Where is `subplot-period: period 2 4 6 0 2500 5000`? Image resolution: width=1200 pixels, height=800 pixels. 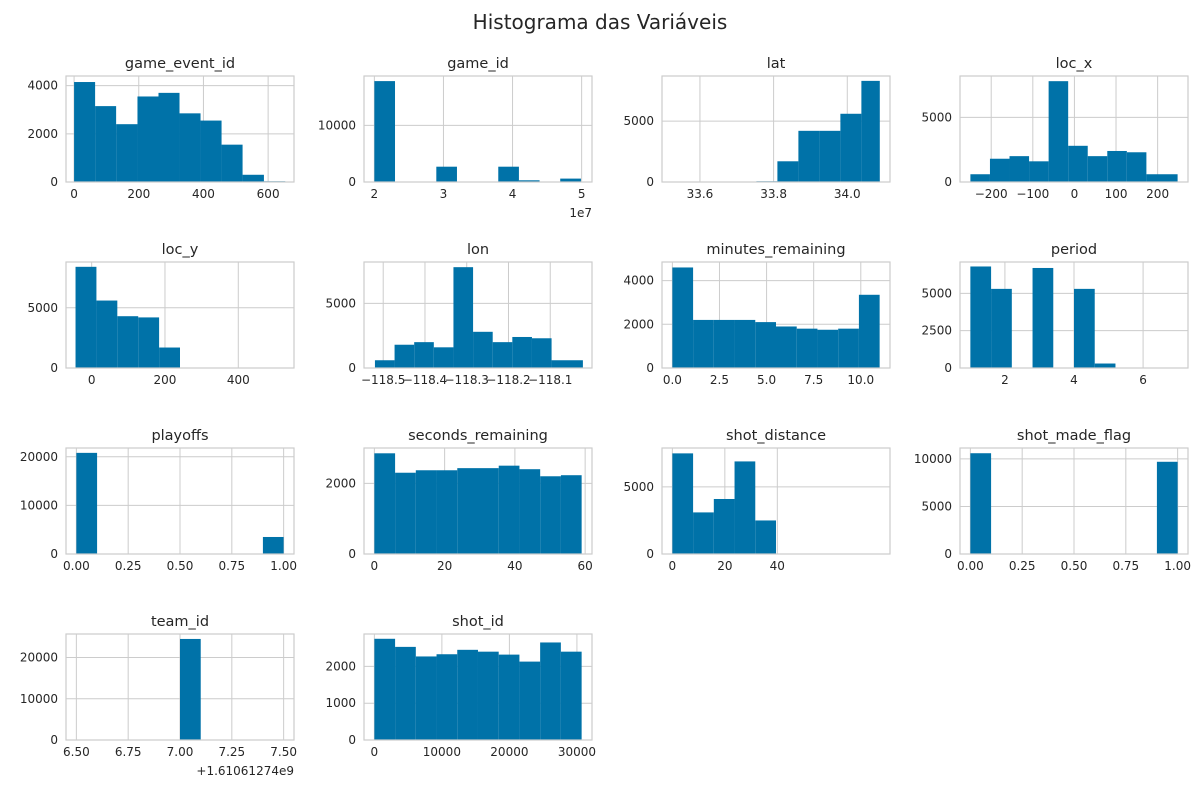 subplot-period: period 2 4 6 0 2500 5000 is located at coordinates (1055, 314).